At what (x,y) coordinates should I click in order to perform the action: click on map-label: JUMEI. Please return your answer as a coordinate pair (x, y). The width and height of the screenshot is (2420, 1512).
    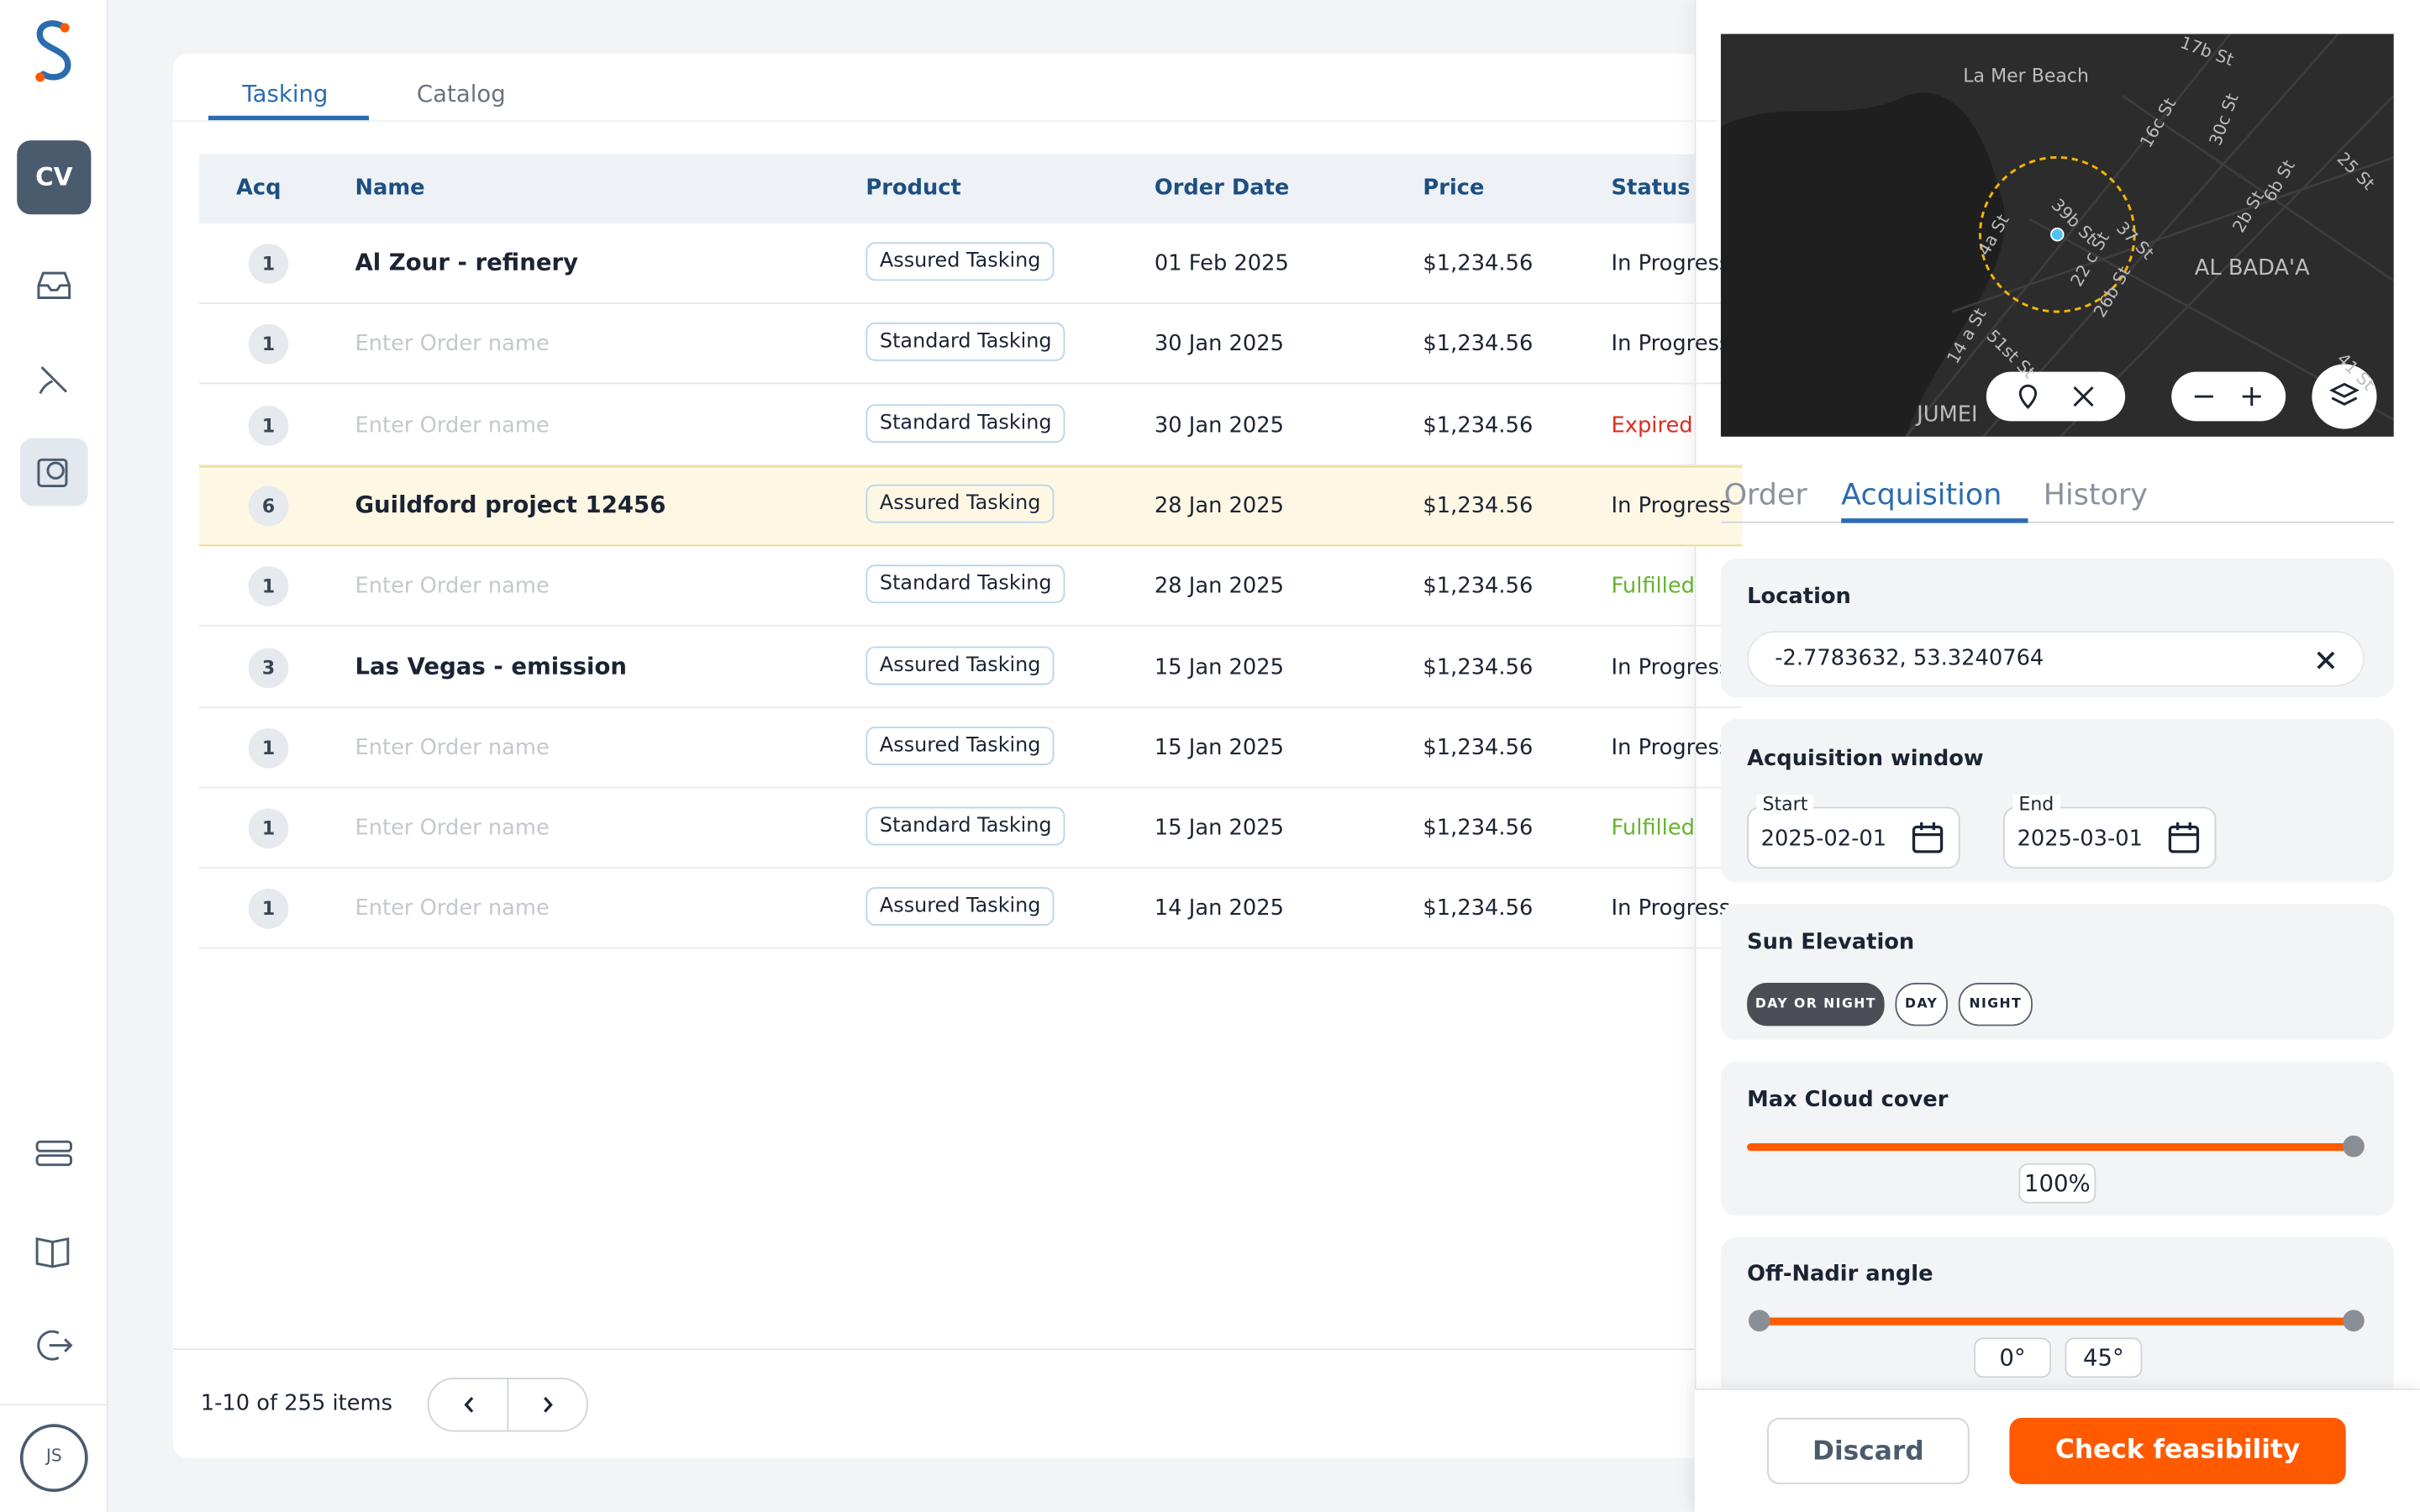
    Looking at the image, I should click on (1947, 415).